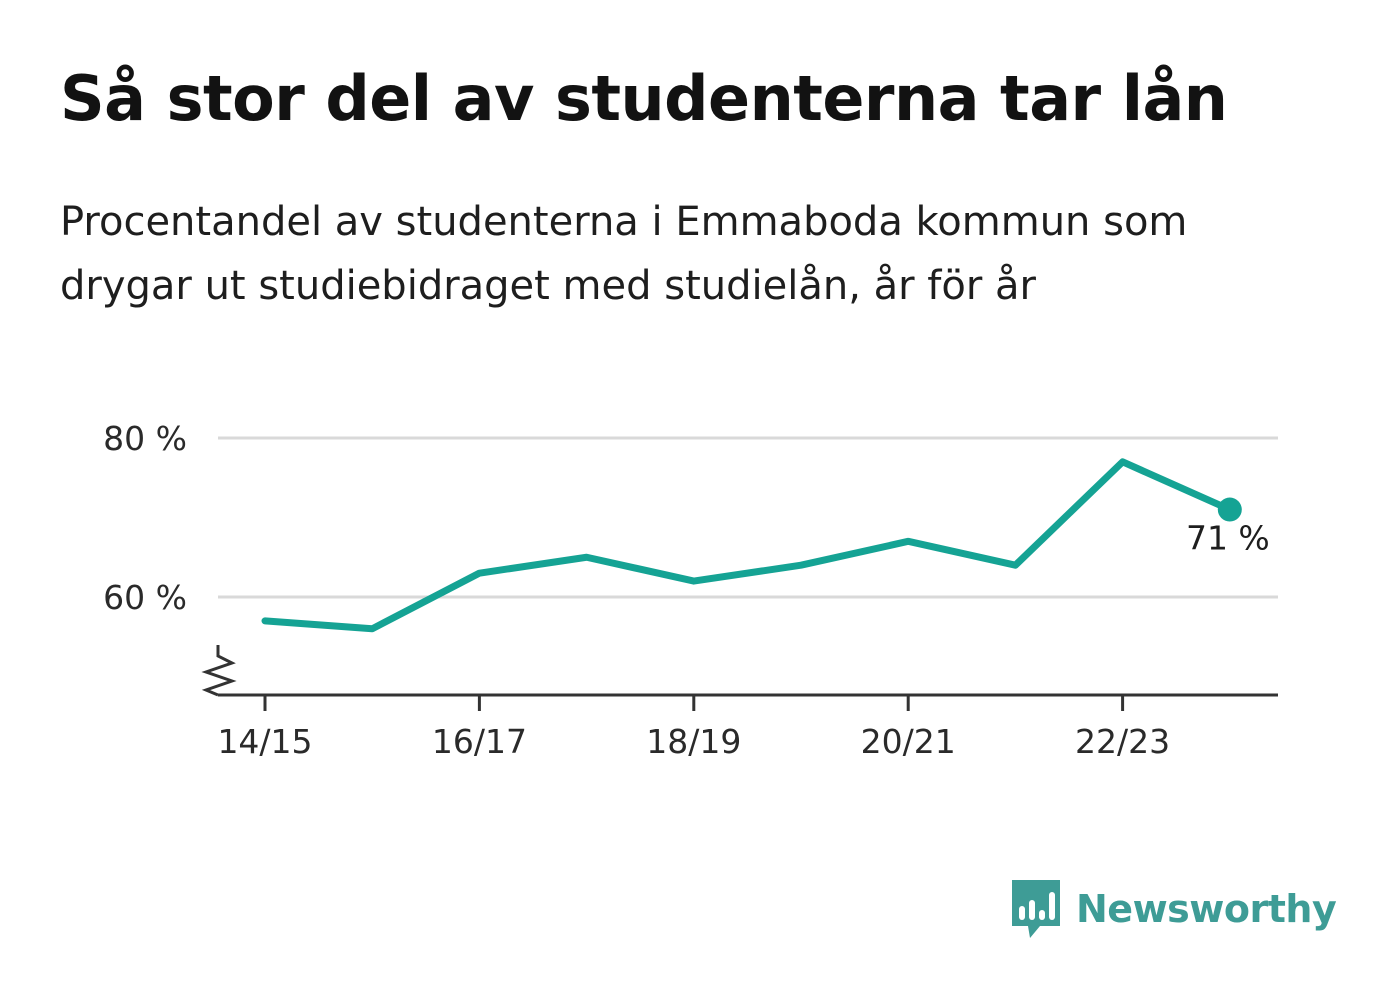  What do you see at coordinates (693, 741) in the screenshot?
I see `x-tick-label: 18/19` at bounding box center [693, 741].